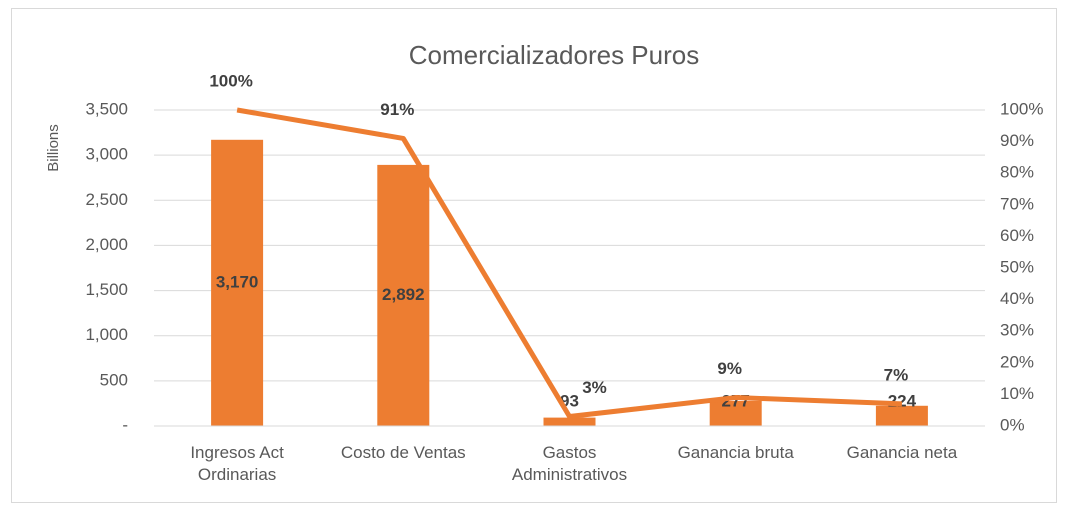  I want to click on y2-tick-label: 0%, so click(1012, 424).